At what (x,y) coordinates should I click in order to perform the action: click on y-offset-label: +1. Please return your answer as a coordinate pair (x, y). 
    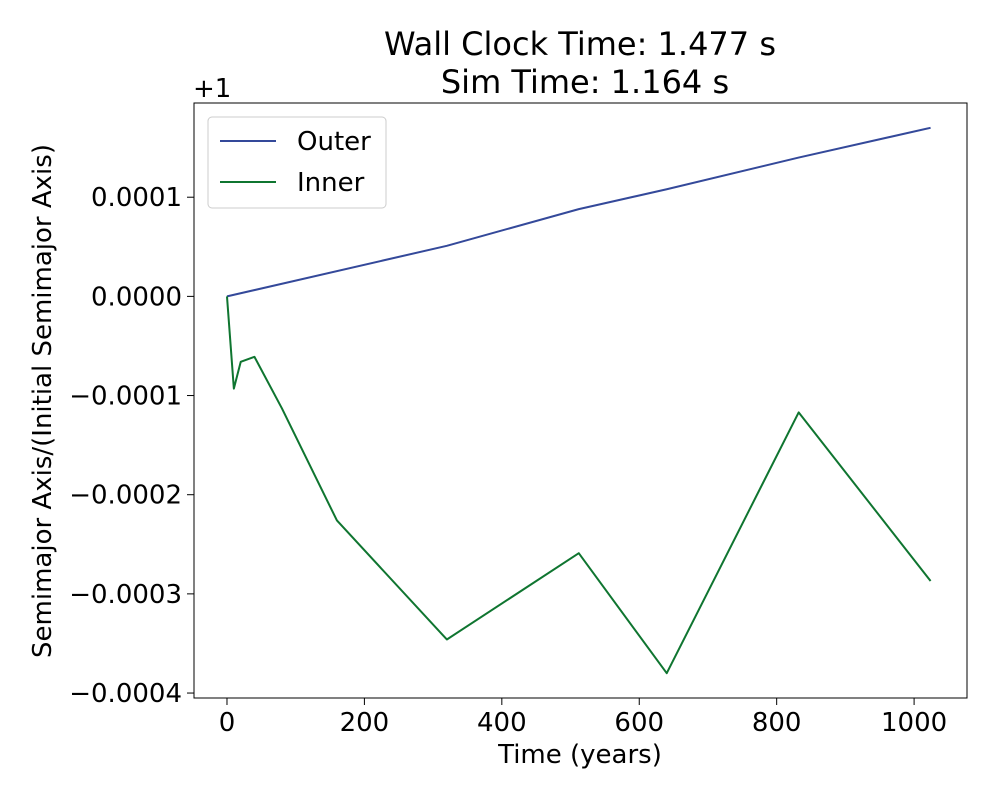
    Looking at the image, I should click on (212, 89).